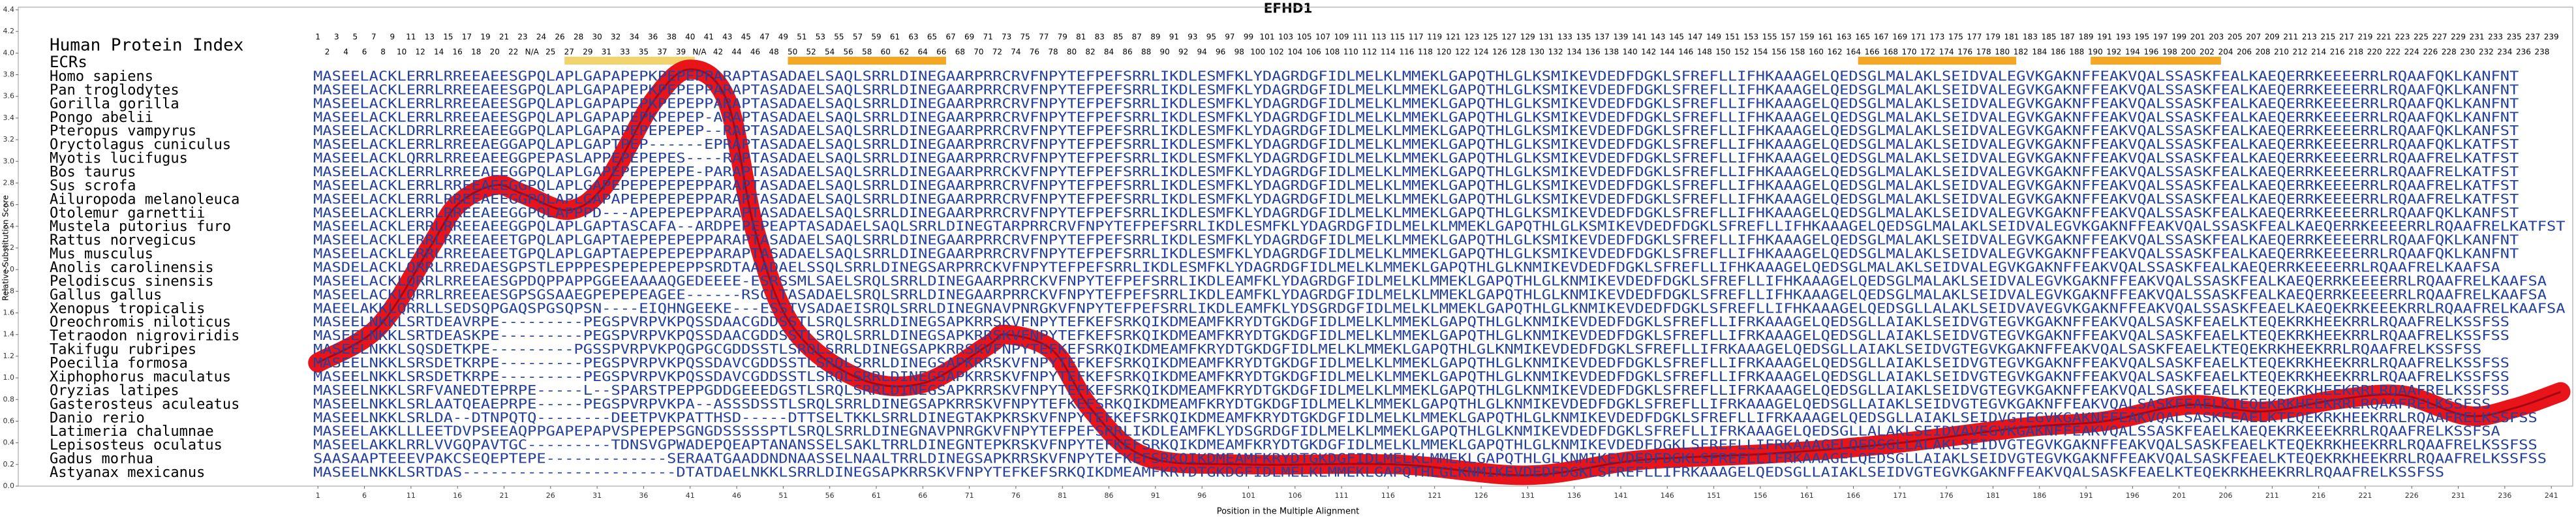 This screenshot has height=522, width=2576. Describe the element at coordinates (2281, 52) in the screenshot. I see `index-number: 210` at that location.